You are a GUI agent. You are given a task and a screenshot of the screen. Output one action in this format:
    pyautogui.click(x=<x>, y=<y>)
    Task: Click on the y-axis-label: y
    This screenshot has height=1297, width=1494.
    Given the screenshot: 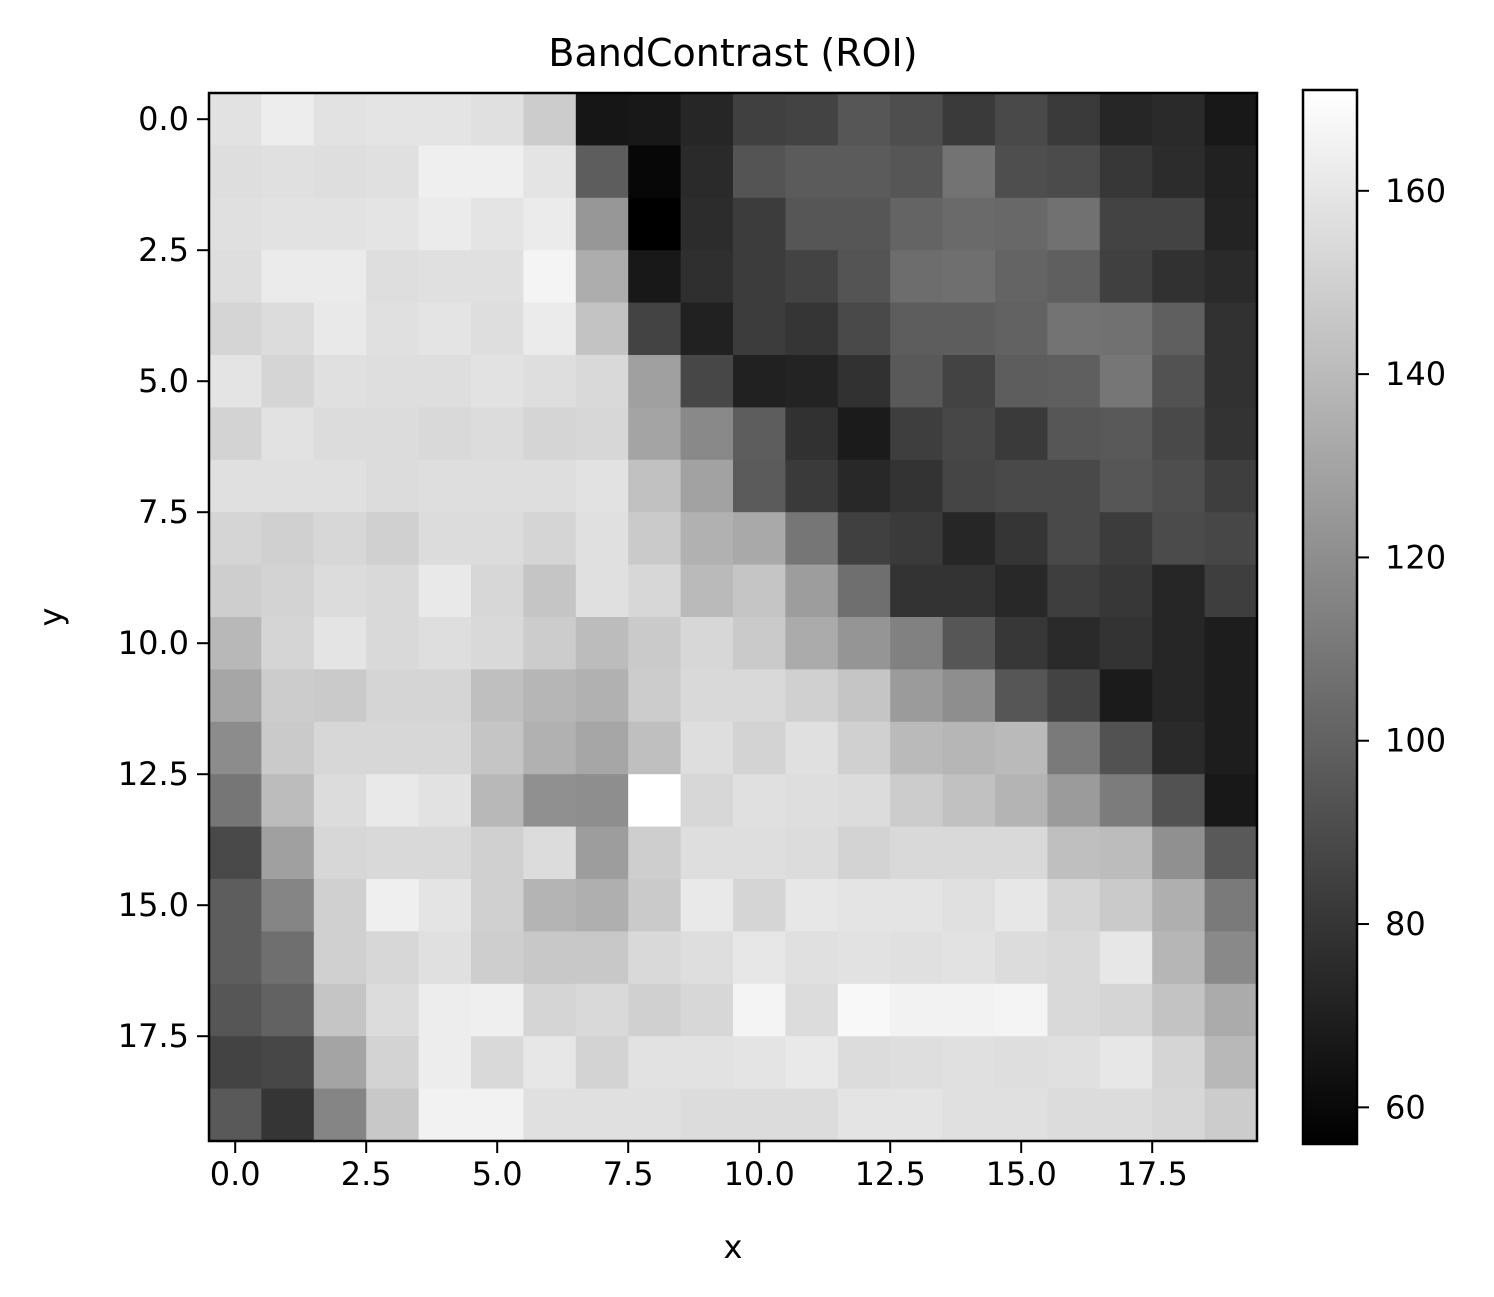 What is the action you would take?
    pyautogui.click(x=51, y=617)
    